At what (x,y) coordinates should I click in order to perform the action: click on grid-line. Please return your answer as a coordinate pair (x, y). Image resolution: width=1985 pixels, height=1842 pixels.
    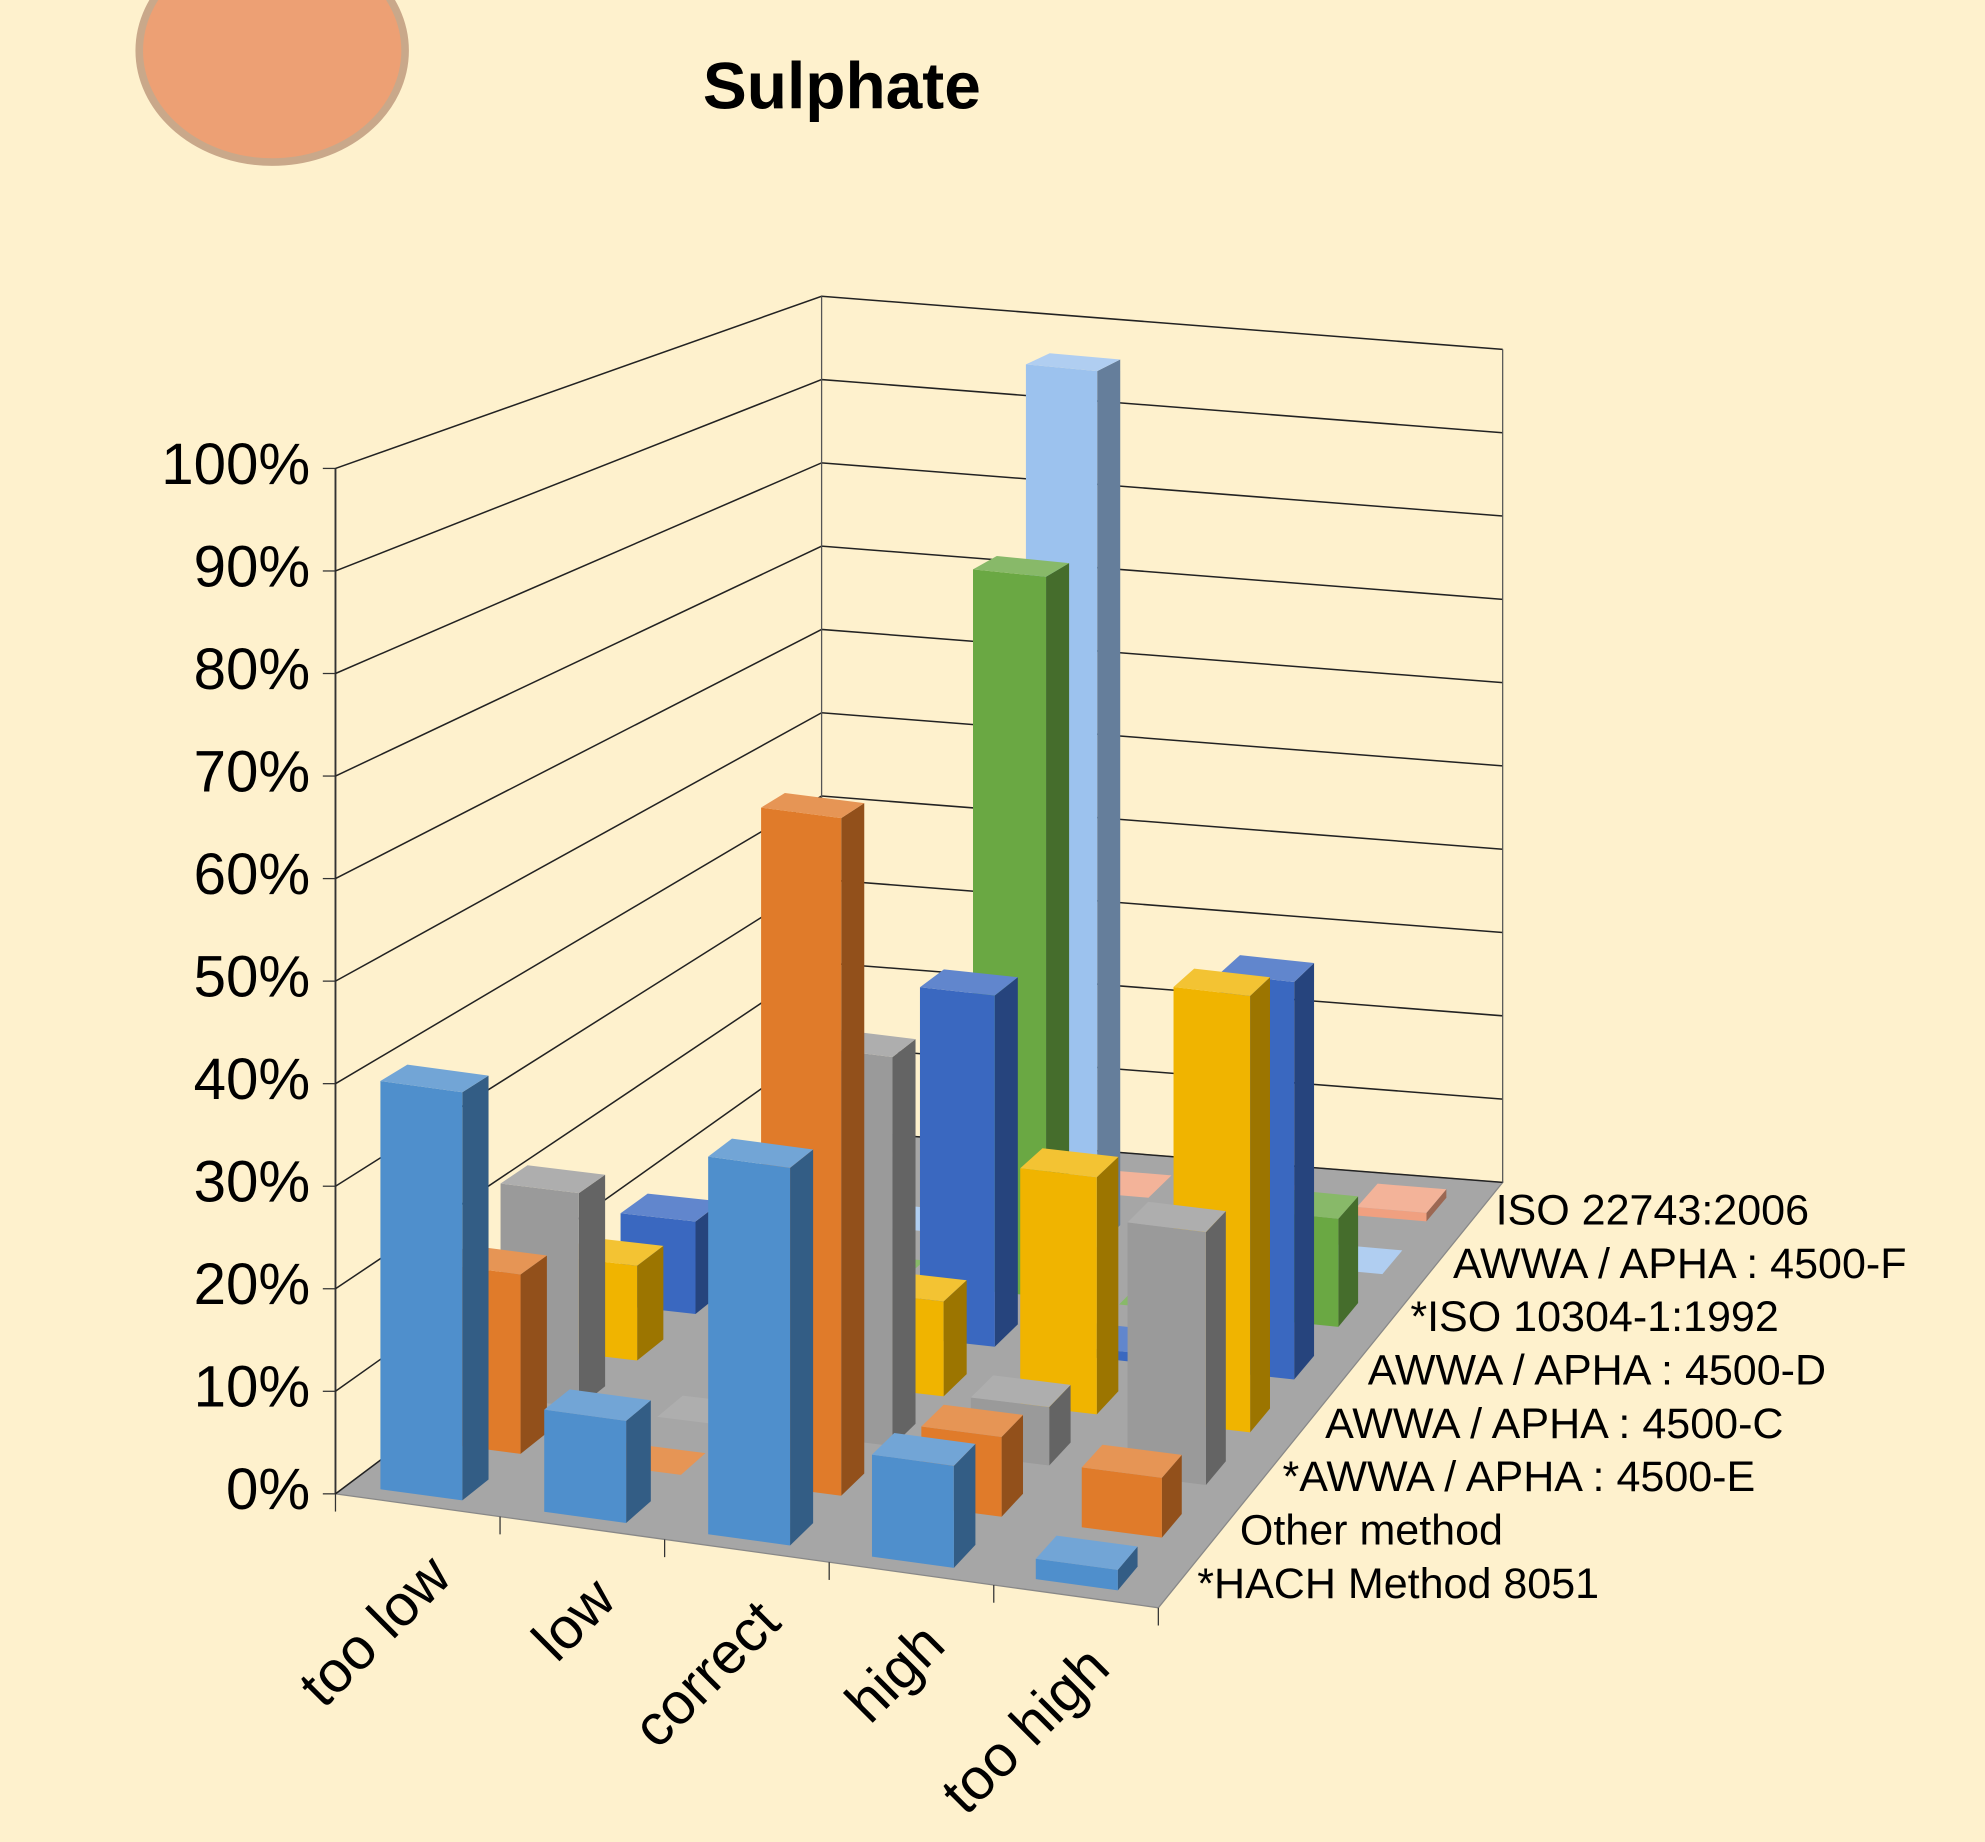
    Looking at the image, I should click on (919, 382).